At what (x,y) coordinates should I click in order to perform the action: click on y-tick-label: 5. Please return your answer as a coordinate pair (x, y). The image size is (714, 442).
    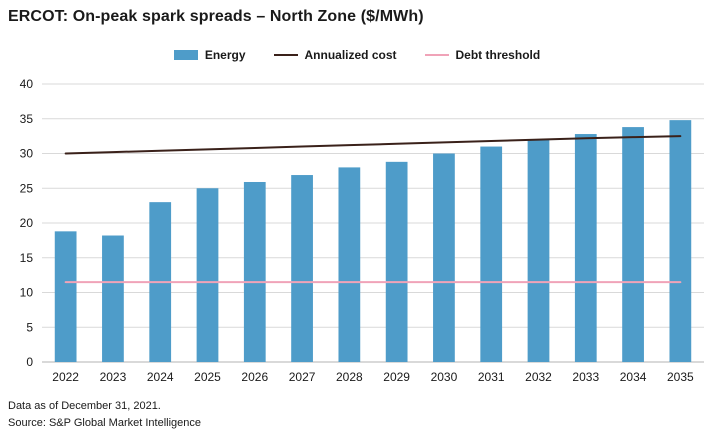
    Looking at the image, I should click on (29, 327).